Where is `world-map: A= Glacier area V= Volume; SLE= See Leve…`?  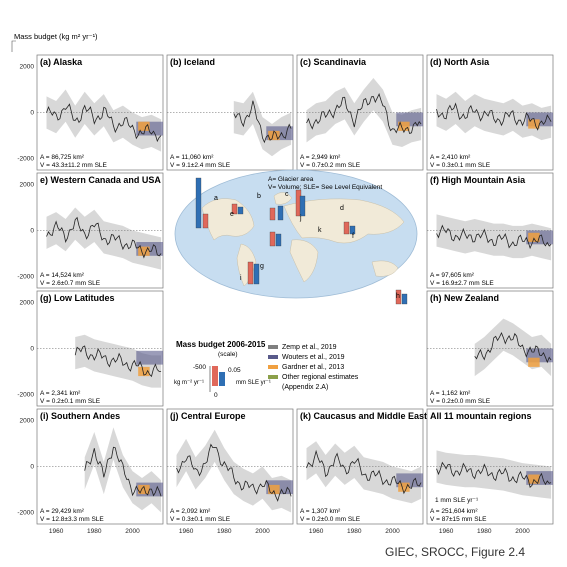 world-map: A= Glacier area V= Volume; SLE= See Leve… is located at coordinates (296, 237).